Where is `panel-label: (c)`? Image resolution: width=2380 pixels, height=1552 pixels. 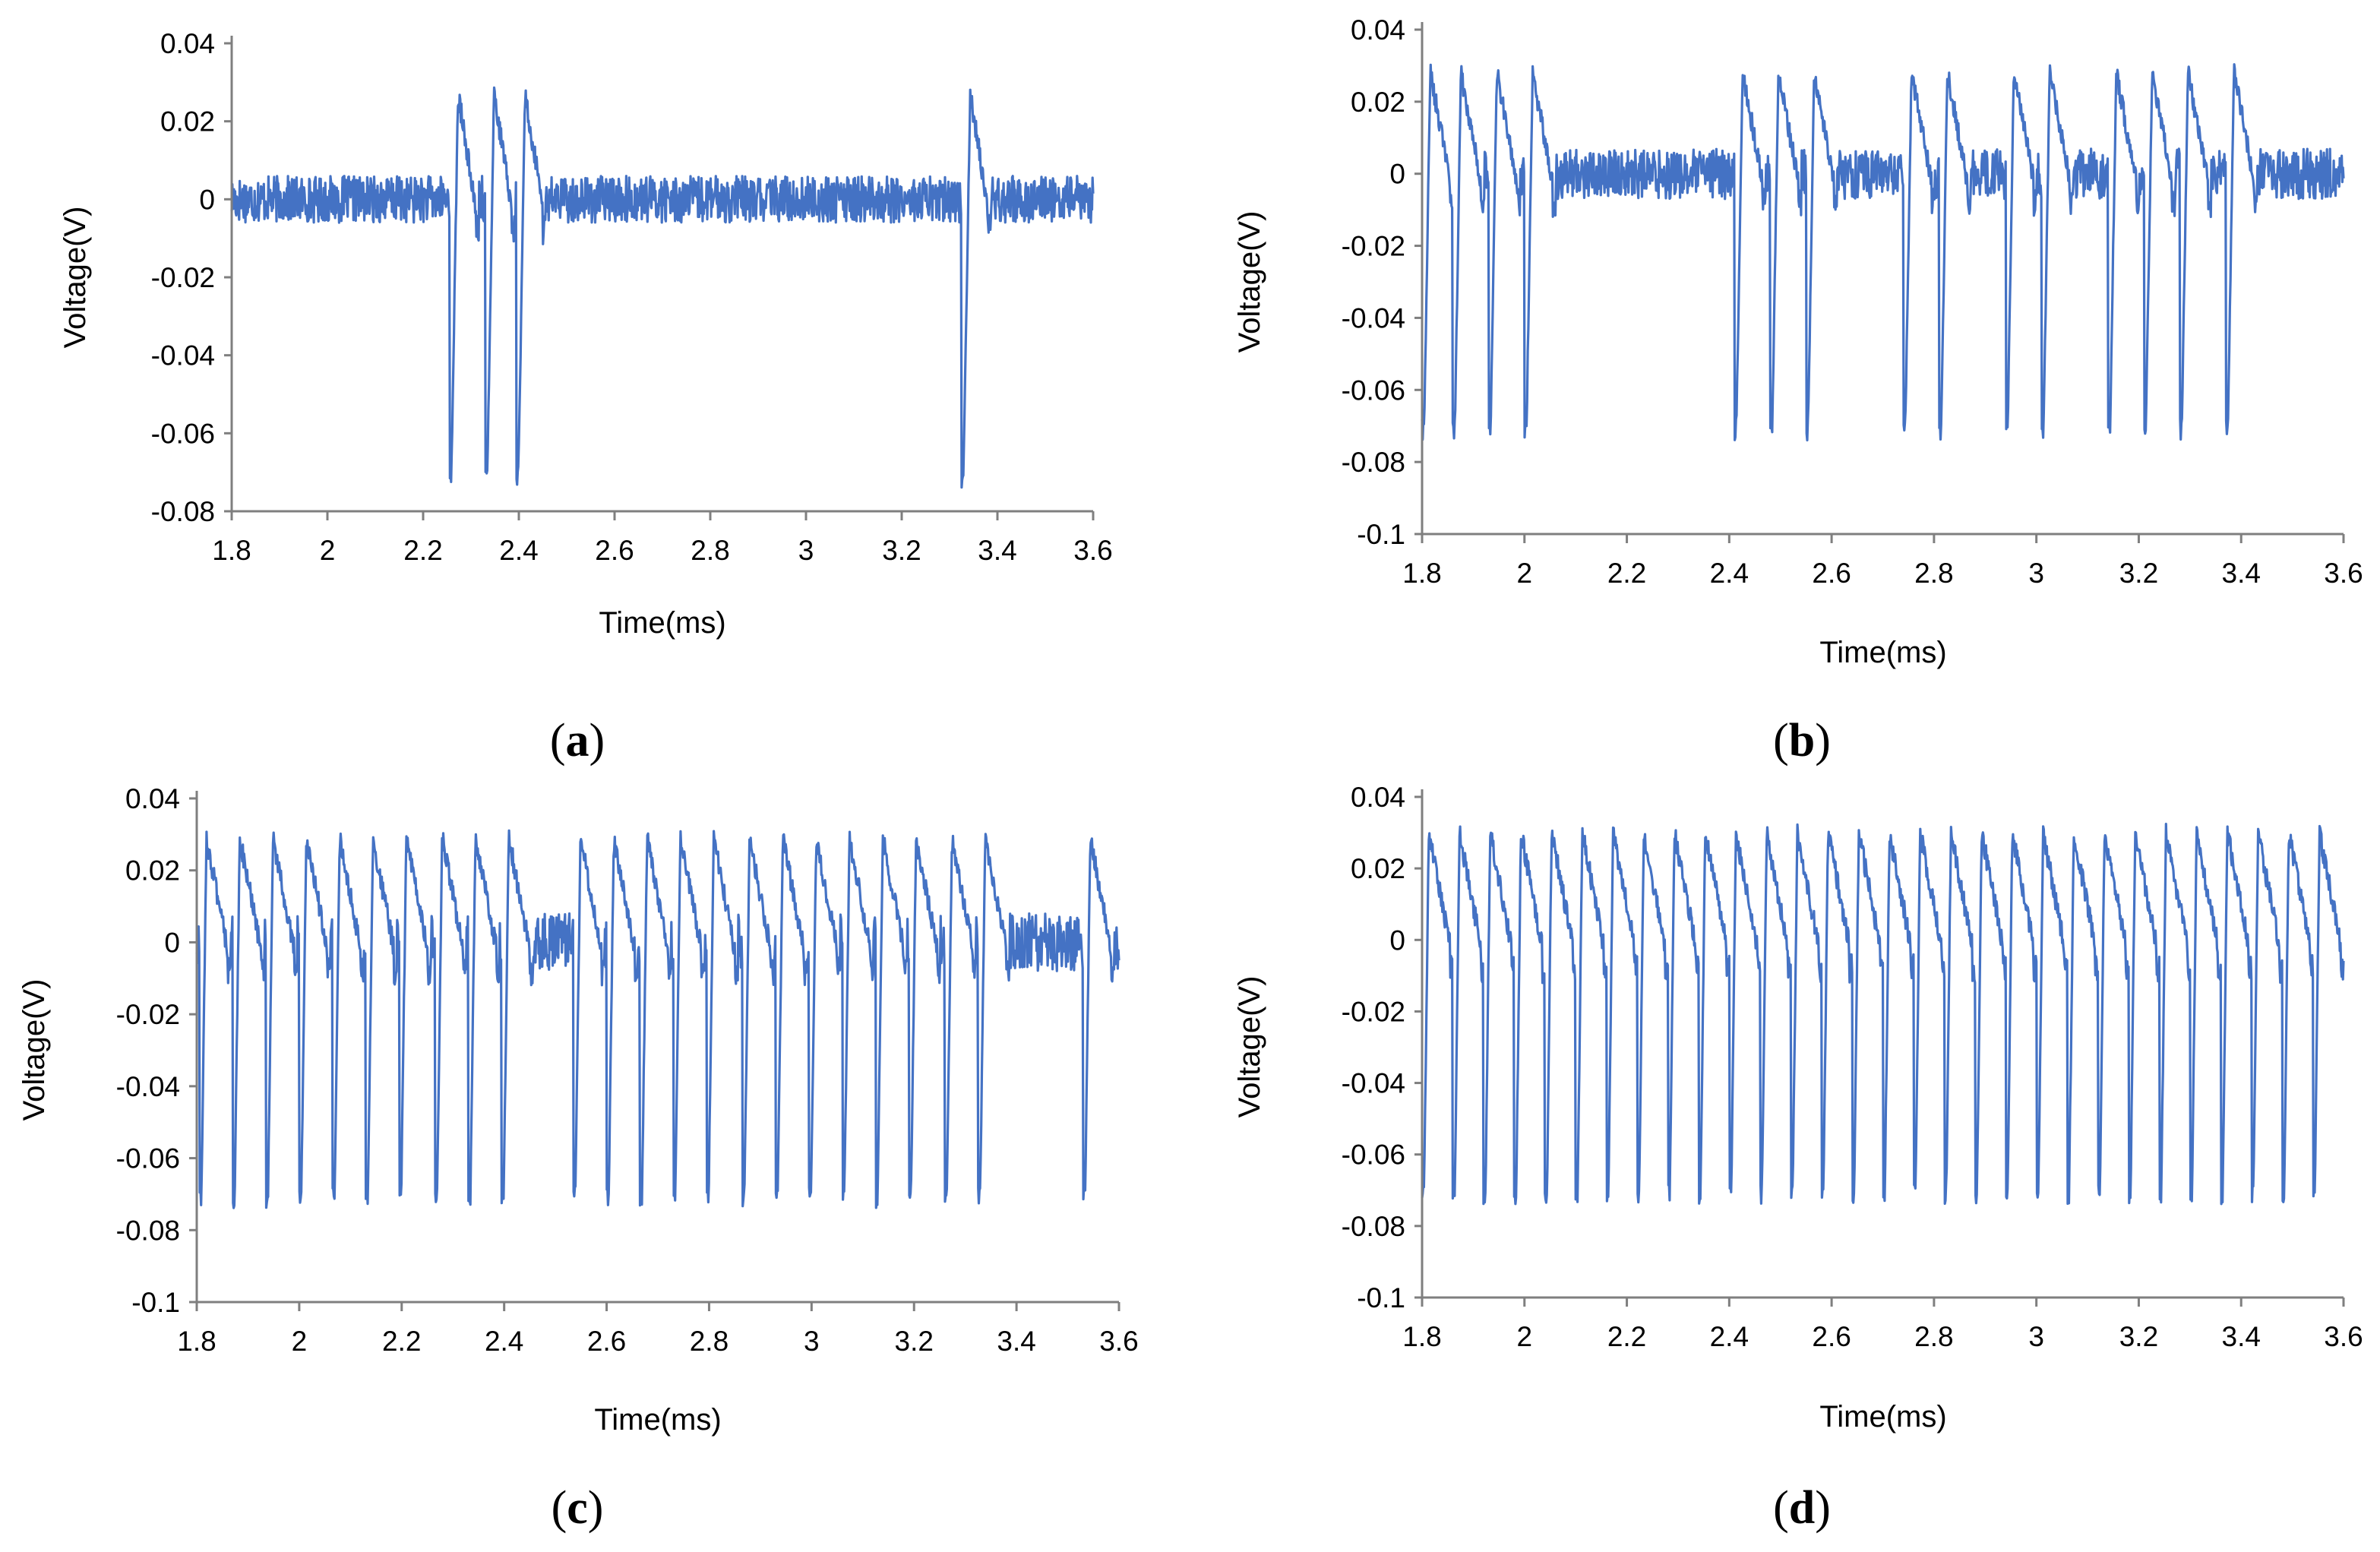 panel-label: (c) is located at coordinates (578, 1508).